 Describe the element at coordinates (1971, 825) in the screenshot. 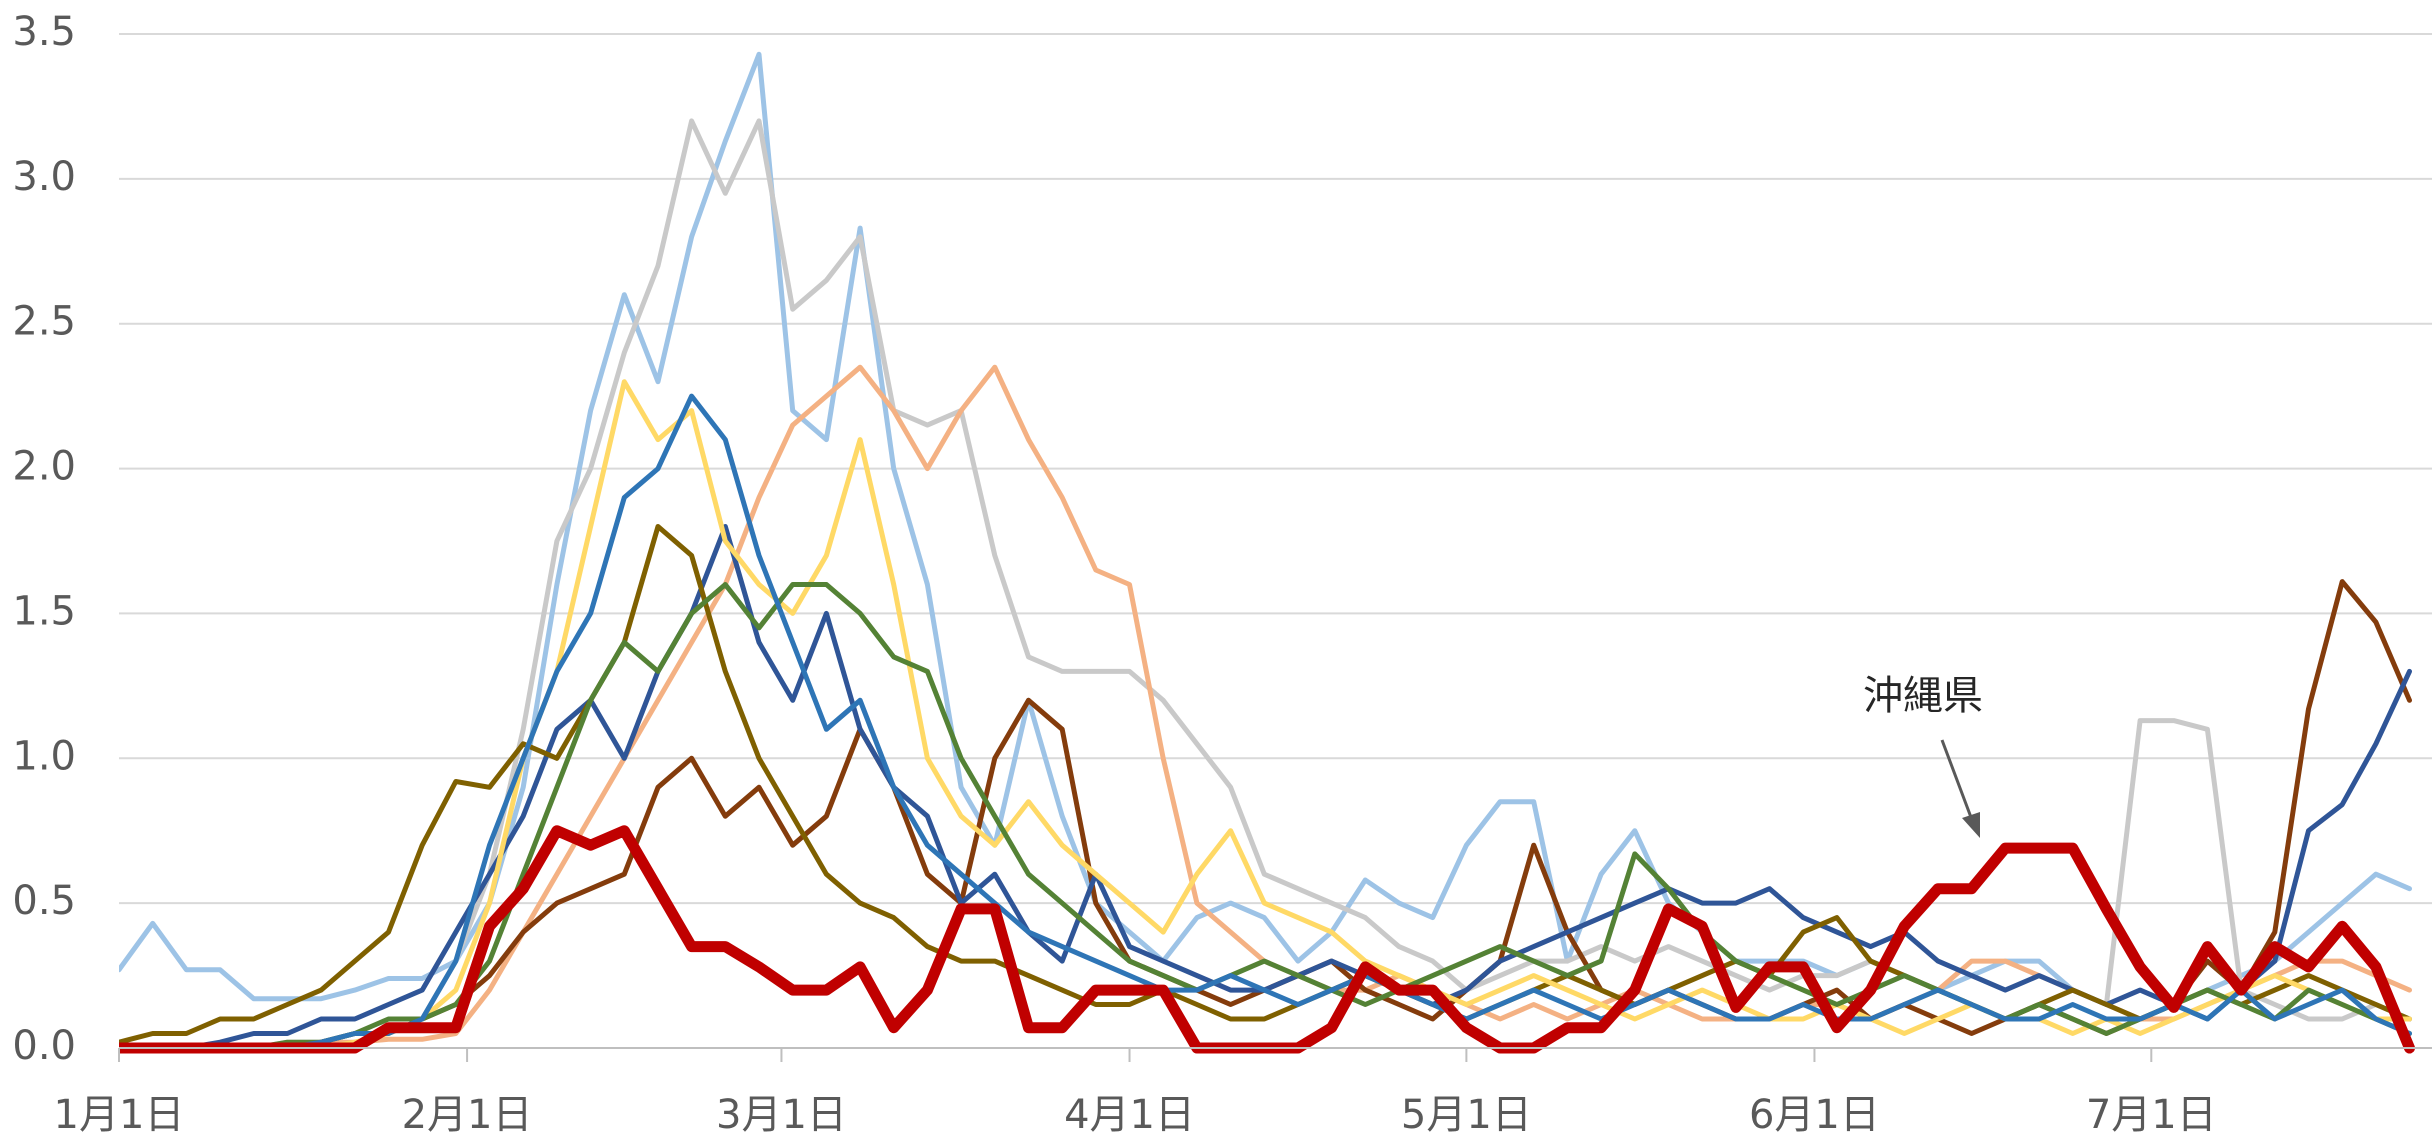

I see `annotation-arrowhead` at that location.